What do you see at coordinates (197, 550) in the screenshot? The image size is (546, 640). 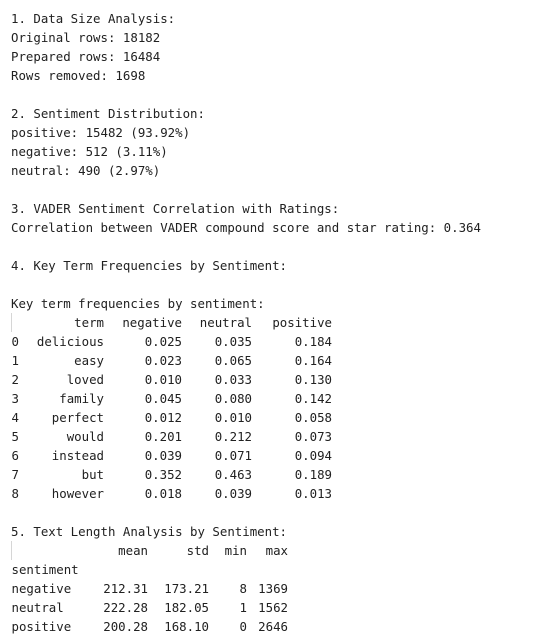 I see `std-column-header: std` at bounding box center [197, 550].